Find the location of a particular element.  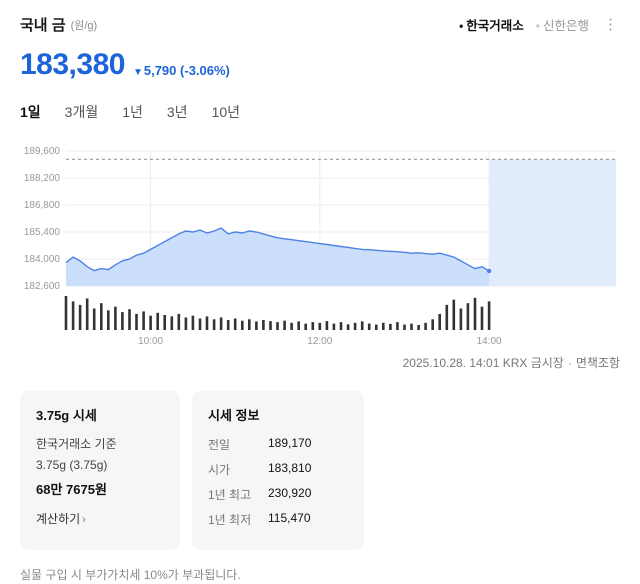

info-value: 189,170 is located at coordinates (290, 443).